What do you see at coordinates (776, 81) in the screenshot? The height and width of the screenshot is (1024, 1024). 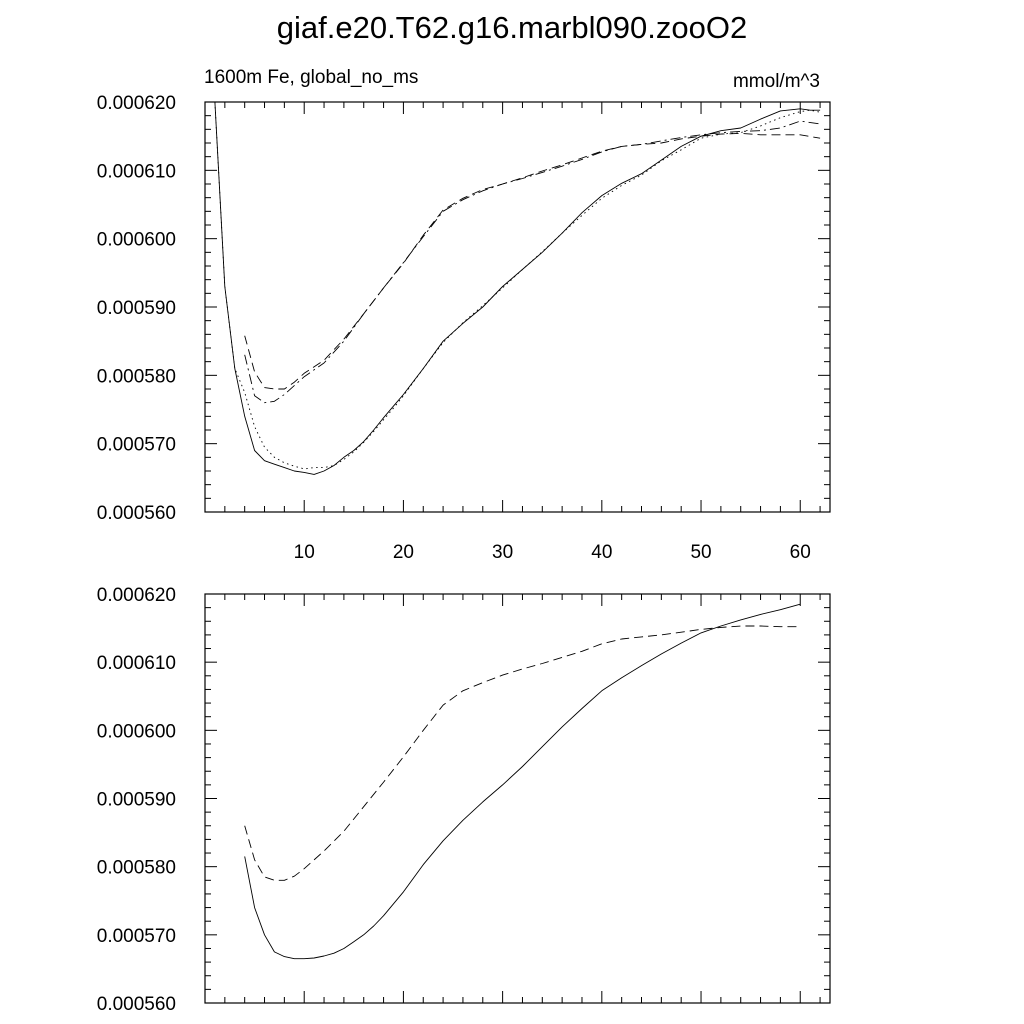 I see `units-label: mmol/m^3` at bounding box center [776, 81].